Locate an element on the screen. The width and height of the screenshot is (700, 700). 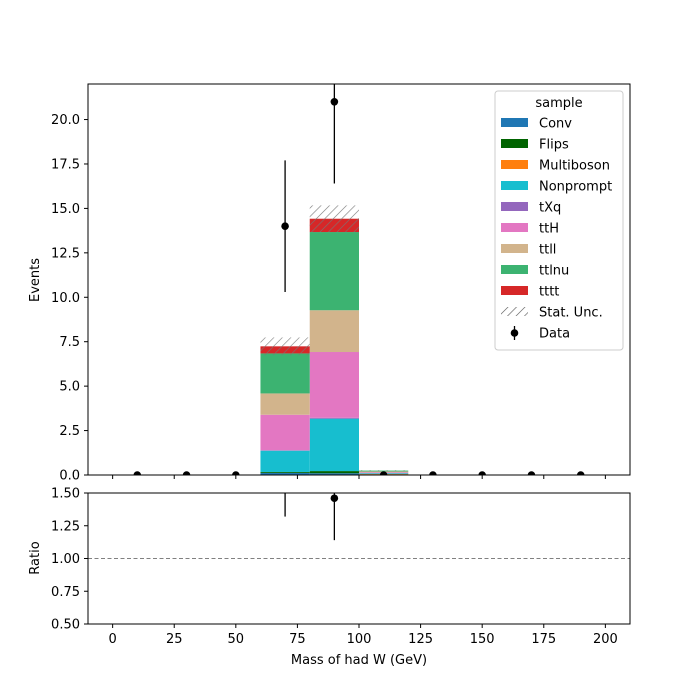
legend-swatch-ttll is located at coordinates (514, 248).